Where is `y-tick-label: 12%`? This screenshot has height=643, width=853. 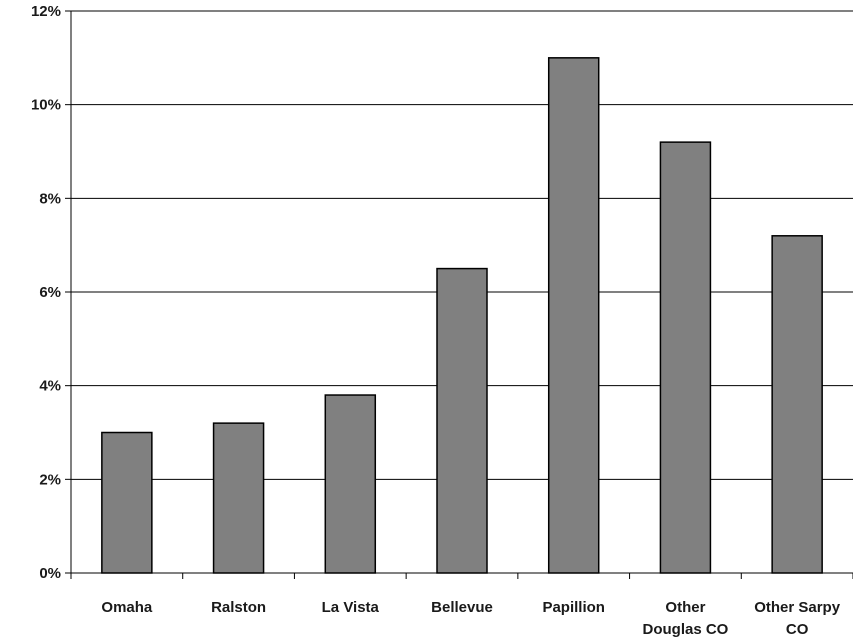 y-tick-label: 12% is located at coordinates (46, 11).